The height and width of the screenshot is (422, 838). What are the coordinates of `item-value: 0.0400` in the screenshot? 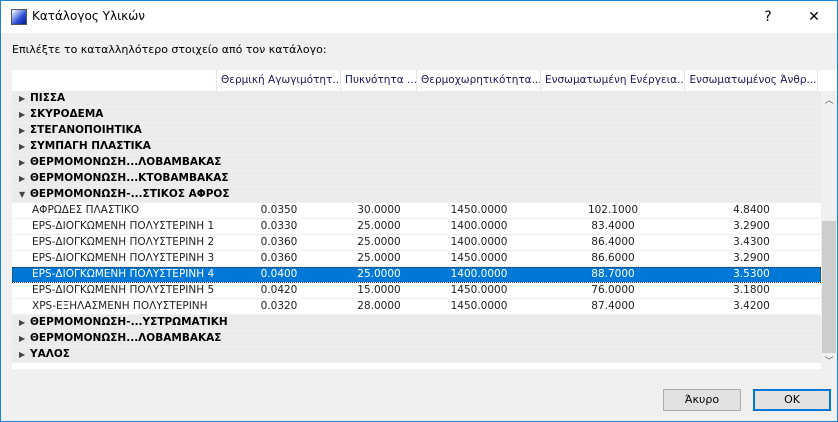 It's located at (279, 274).